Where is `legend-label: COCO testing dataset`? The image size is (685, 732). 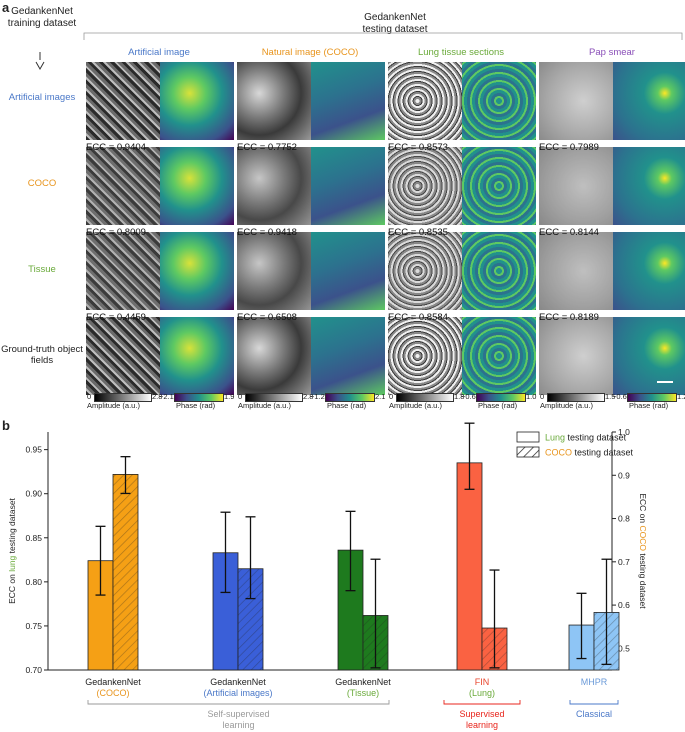
legend-label: COCO testing dataset is located at coordinates (589, 453).